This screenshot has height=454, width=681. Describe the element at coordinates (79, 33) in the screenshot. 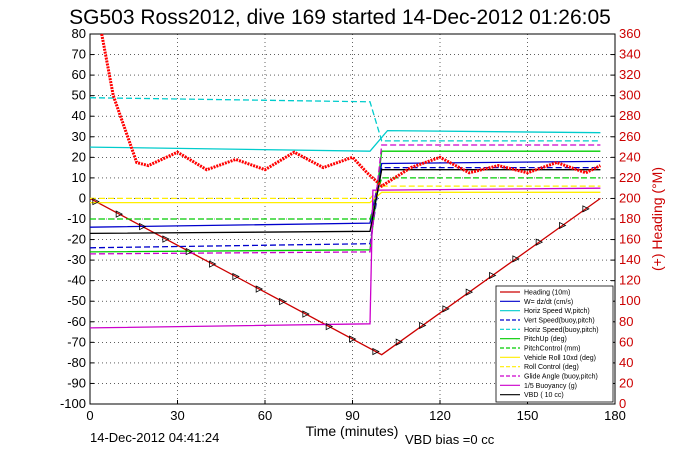

I see `y-tick-label: 80` at that location.